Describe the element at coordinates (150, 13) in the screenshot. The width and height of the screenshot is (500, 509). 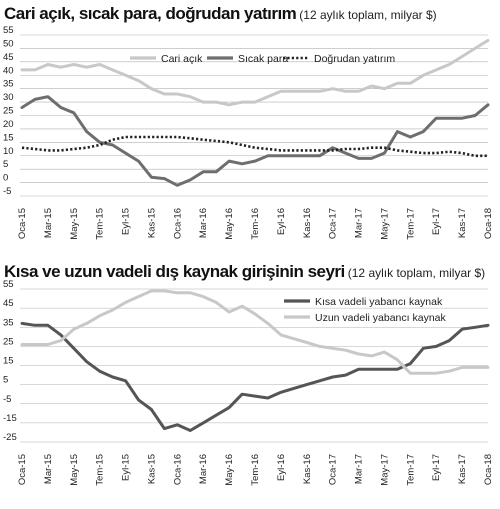
I see `chart-1-title: Cari açık, sıcak para, doğrudan yatırım` at that location.